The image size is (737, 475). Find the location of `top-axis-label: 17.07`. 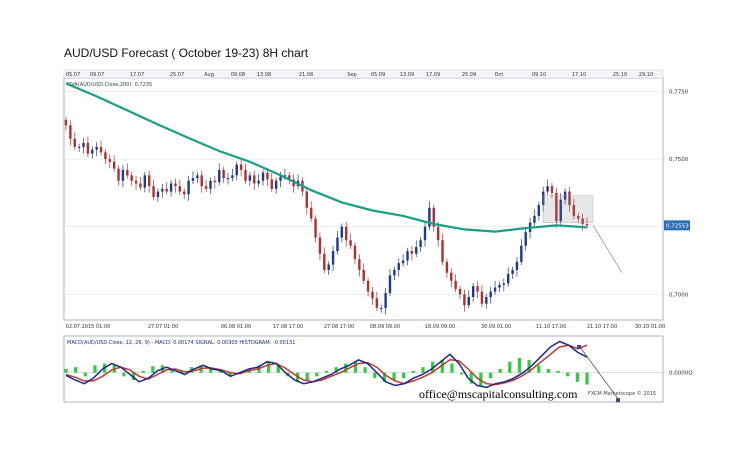

top-axis-label: 17.07 is located at coordinates (137, 75).